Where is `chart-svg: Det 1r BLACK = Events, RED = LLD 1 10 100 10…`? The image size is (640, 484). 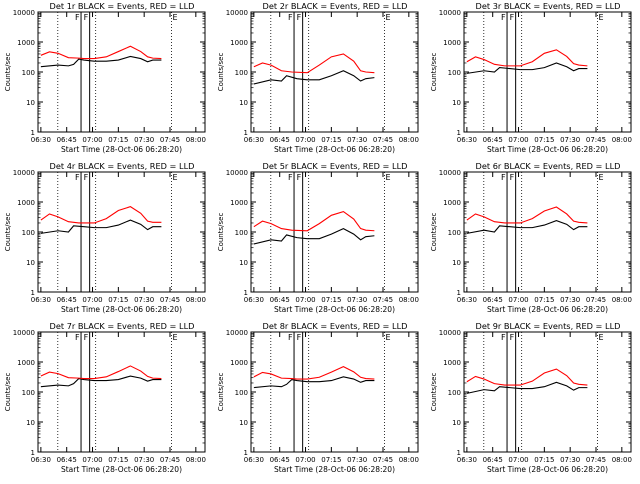 chart-svg: Det 1r BLACK = Events, RED = LLD 1 10 100 10… is located at coordinates (105, 77).